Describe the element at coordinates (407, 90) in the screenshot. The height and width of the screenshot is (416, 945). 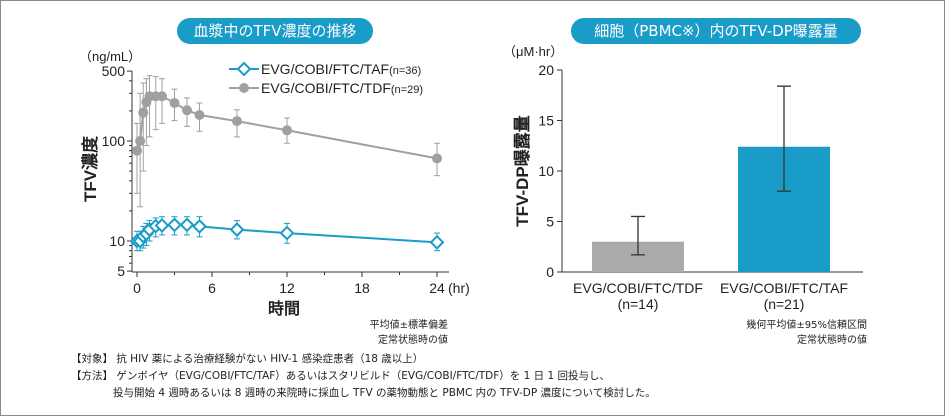
I see `legend-n: (n=29)` at that location.